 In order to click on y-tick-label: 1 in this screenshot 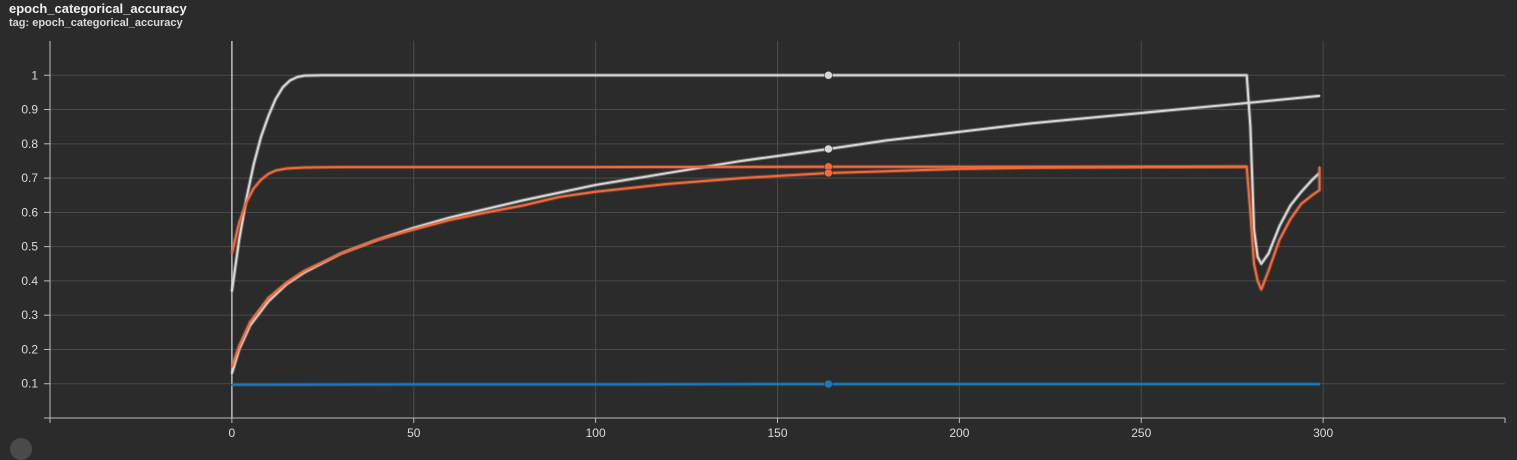, I will do `click(34, 75)`.